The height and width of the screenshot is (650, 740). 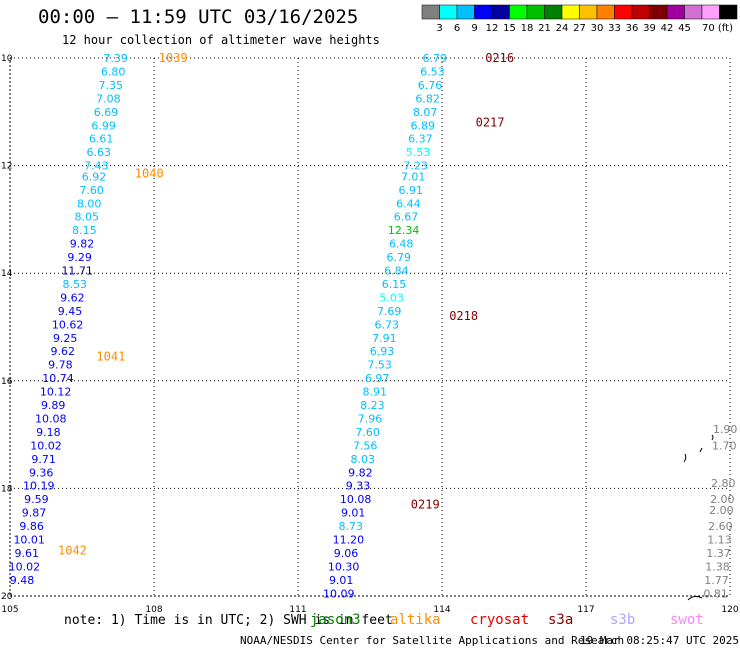 I want to click on wave-height-value: 8.07, so click(x=425, y=112).